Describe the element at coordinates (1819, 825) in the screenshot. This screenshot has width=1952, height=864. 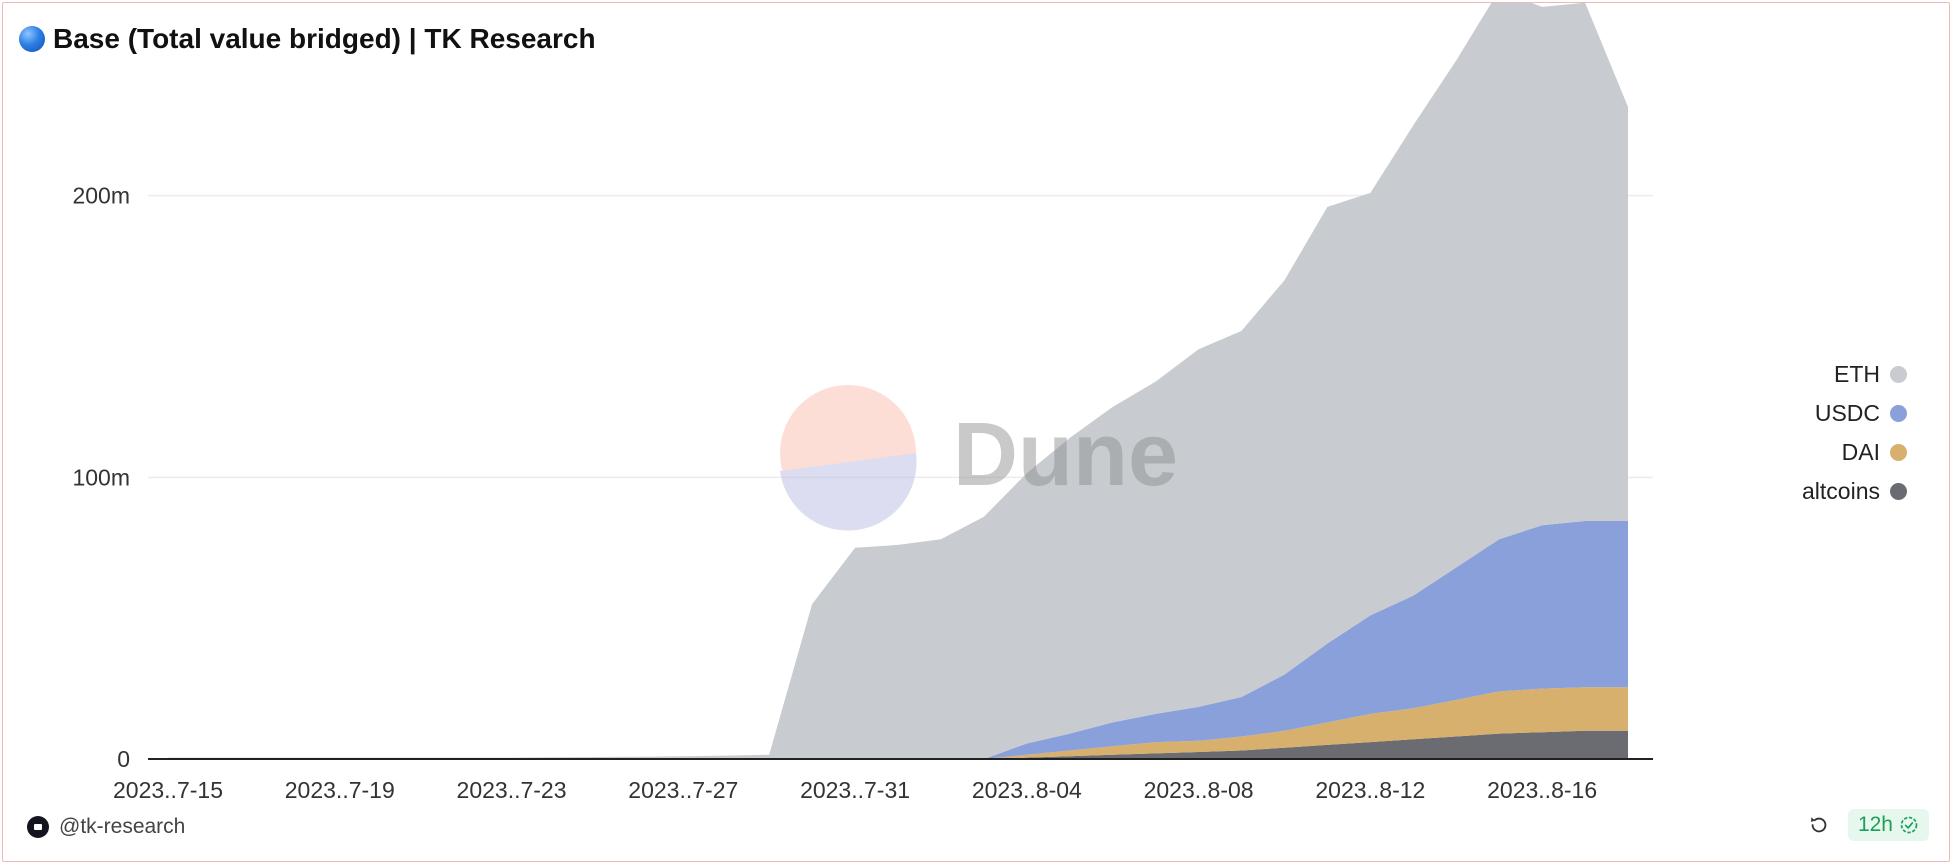
I see `refresh-icon` at that location.